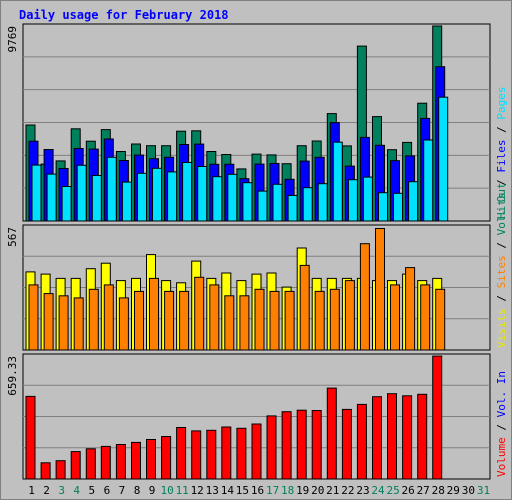  I want to click on x-tick-label: 2, so click(46, 490).